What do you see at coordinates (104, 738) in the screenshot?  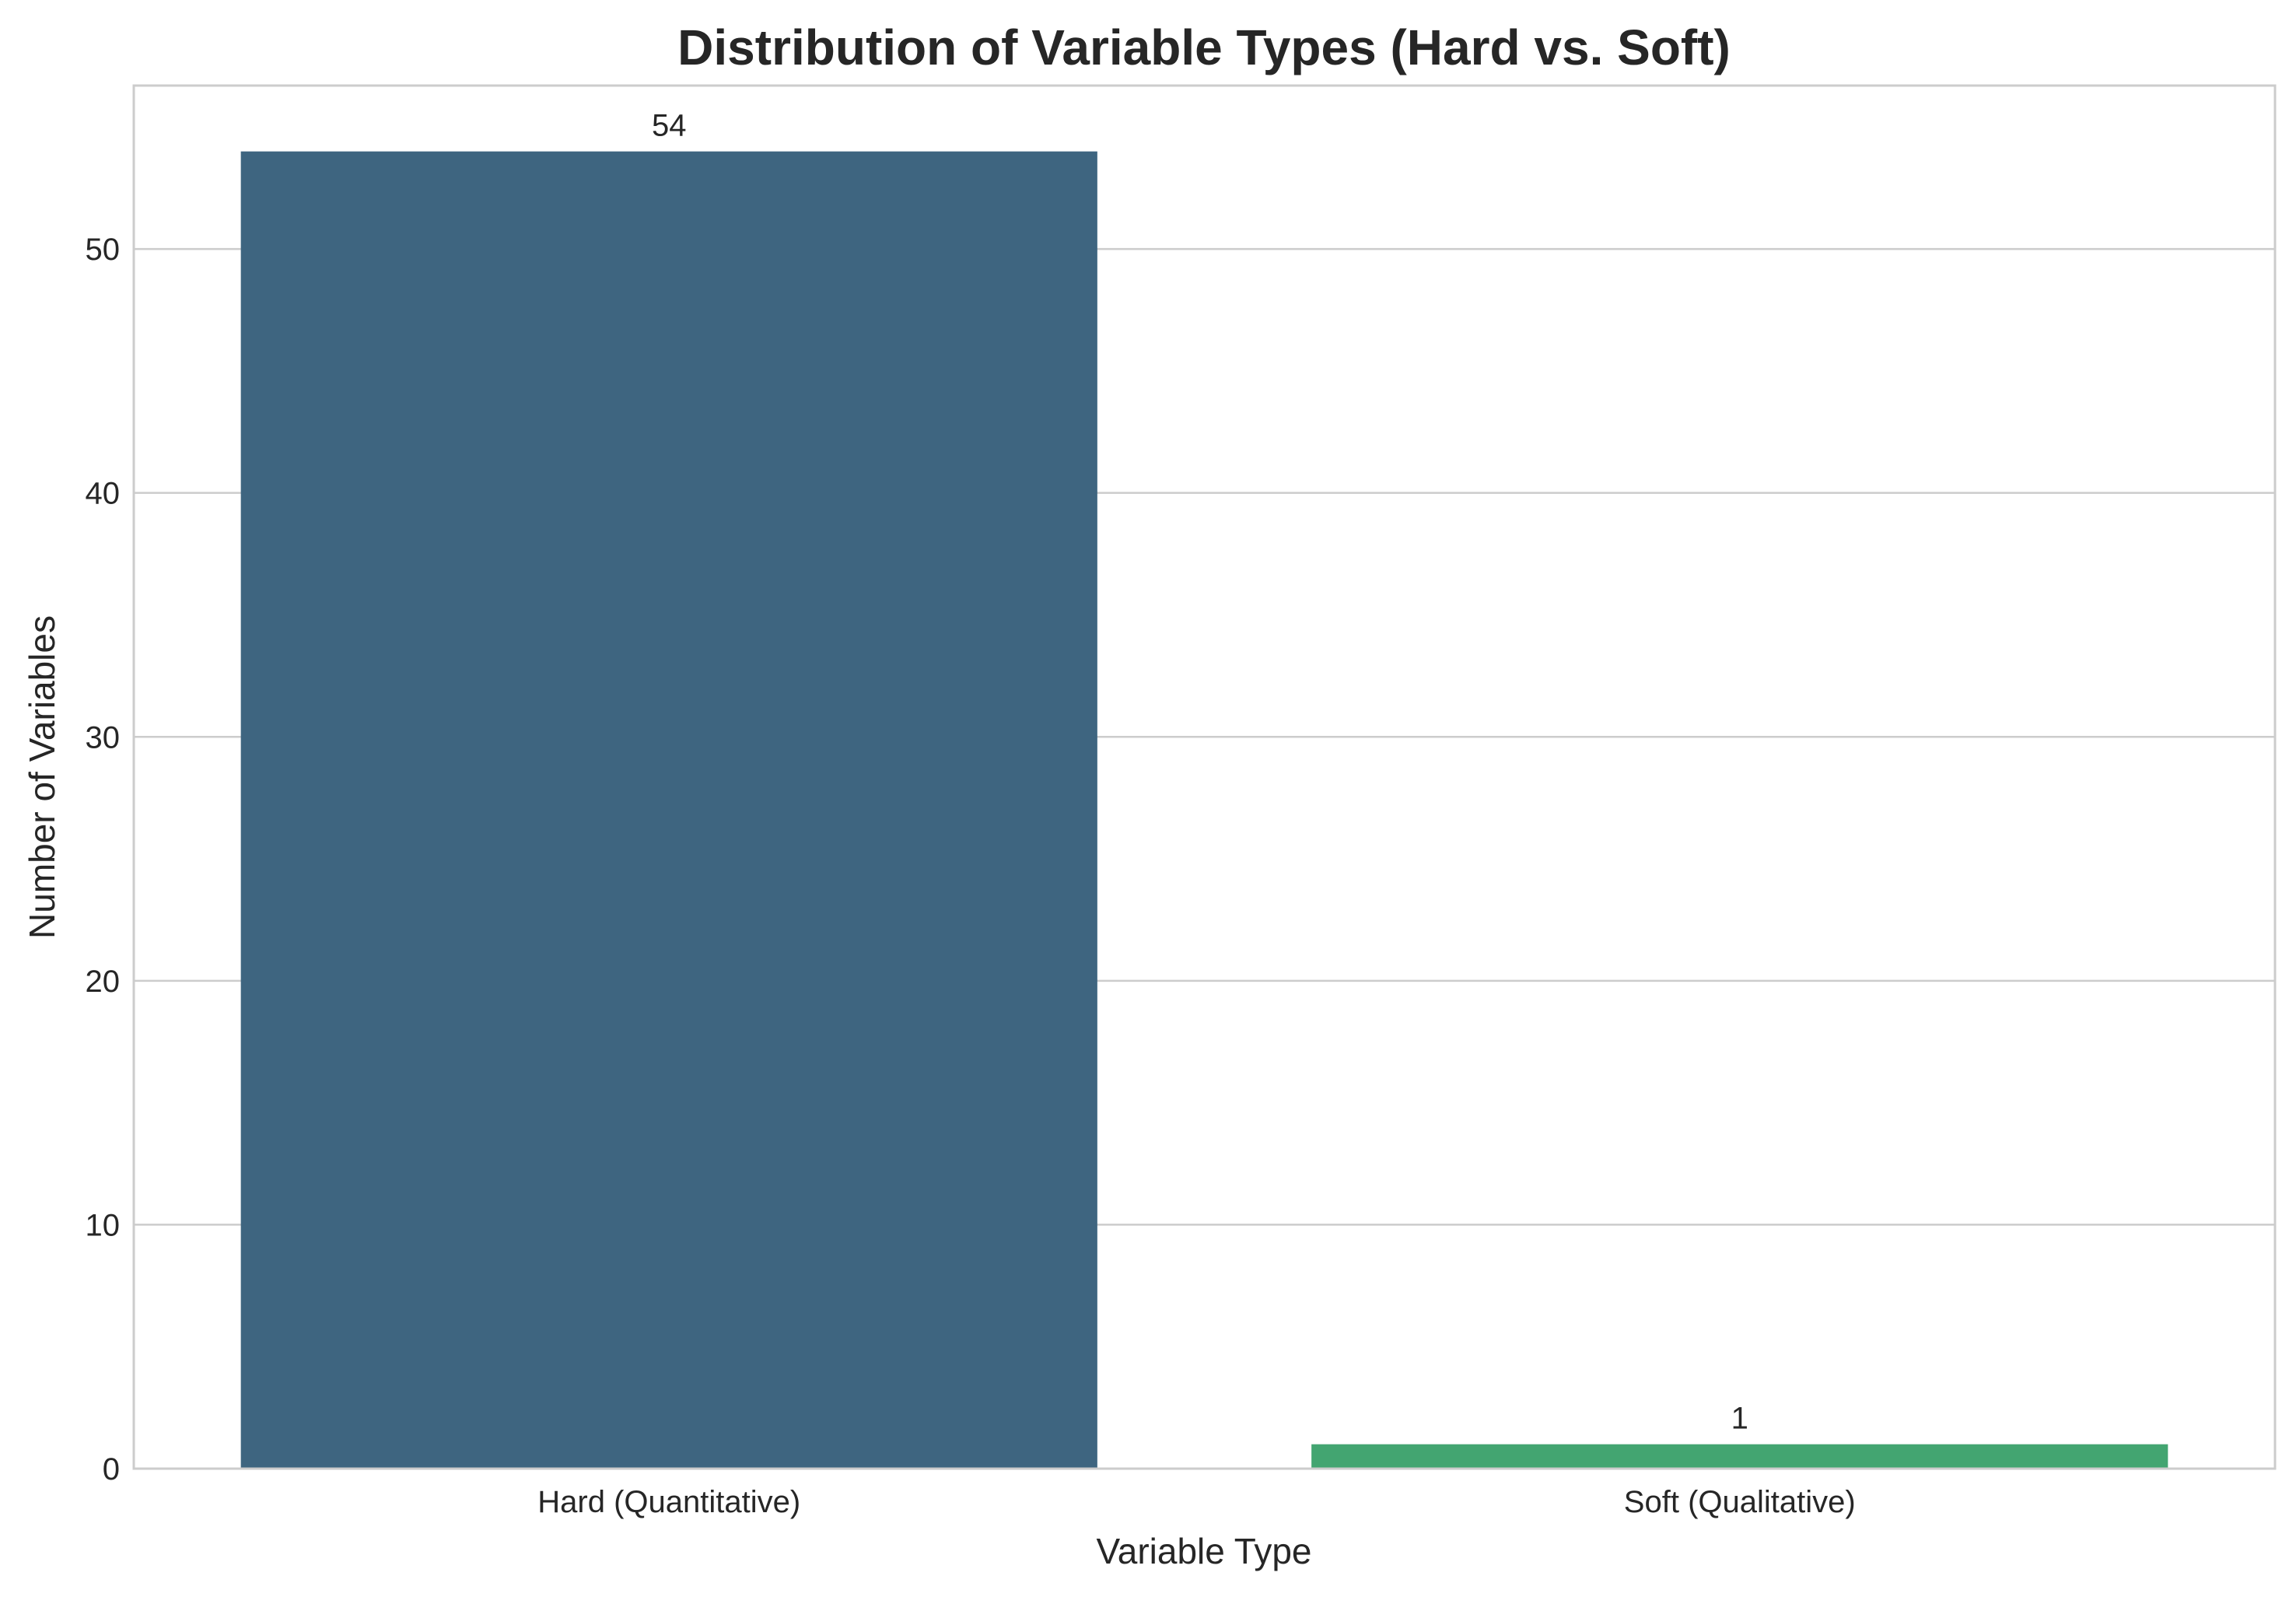 I see `y-tick-label: 30` at bounding box center [104, 738].